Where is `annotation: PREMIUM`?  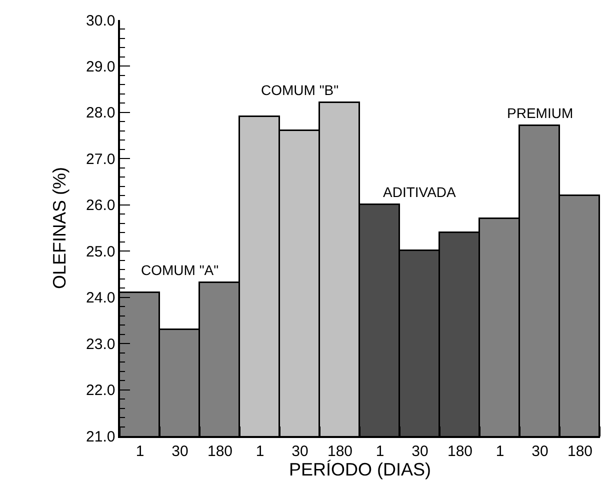 annotation: PREMIUM is located at coordinates (540, 113).